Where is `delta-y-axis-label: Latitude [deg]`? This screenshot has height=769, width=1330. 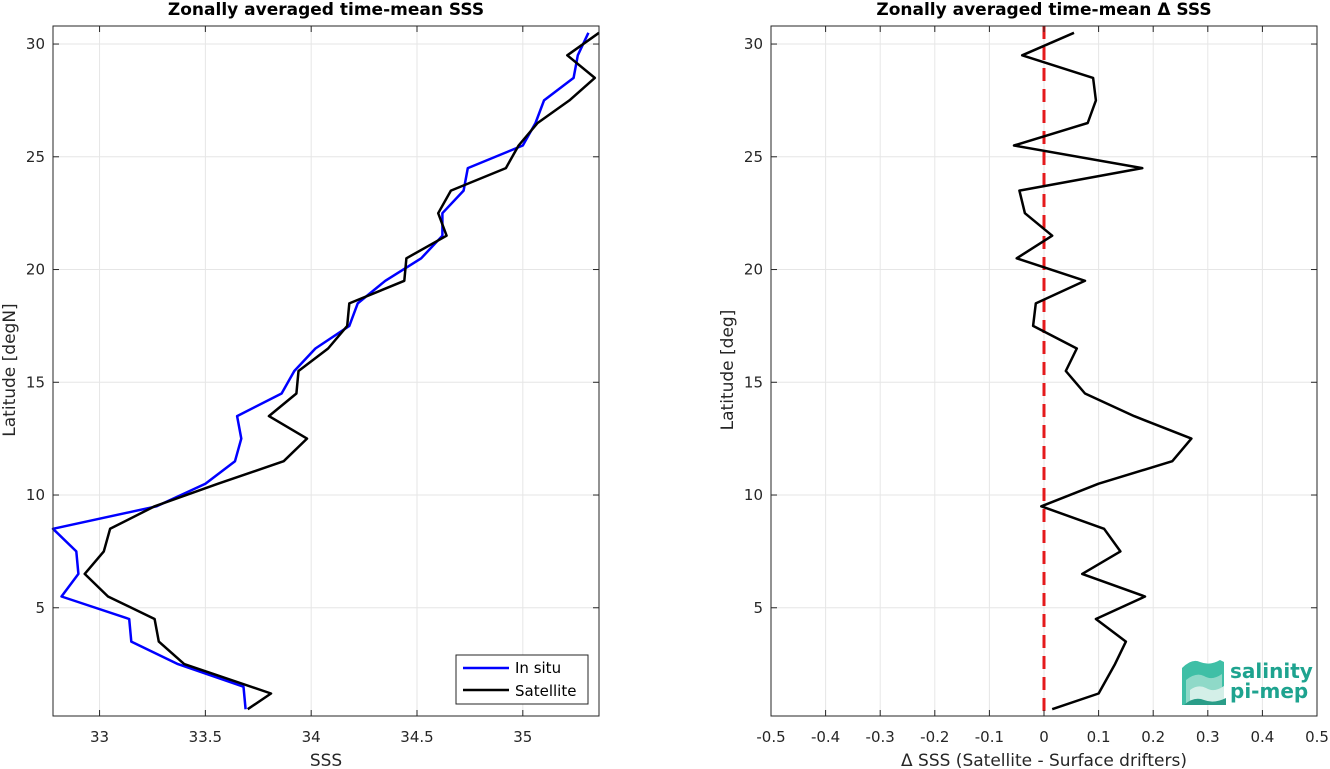 delta-y-axis-label: Latitude [deg] is located at coordinates (728, 370).